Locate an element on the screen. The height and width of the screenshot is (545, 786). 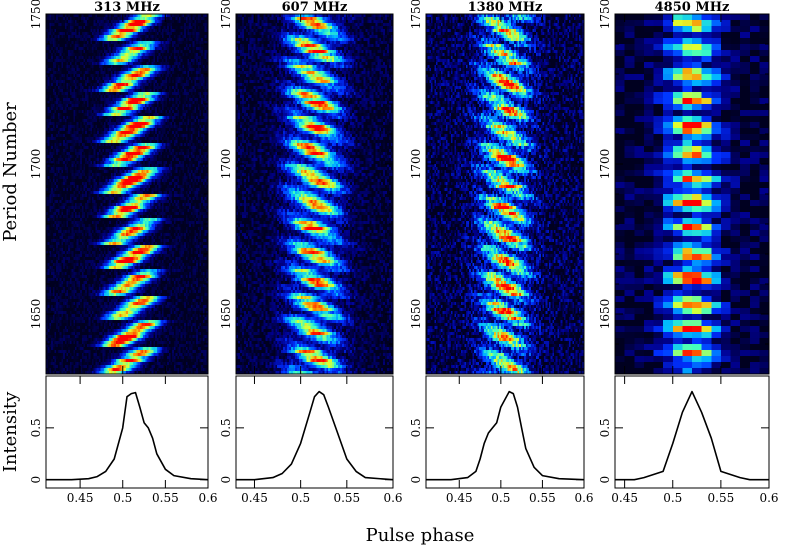
y-axis-label-period-number: Period Number is located at coordinates (10, 172).